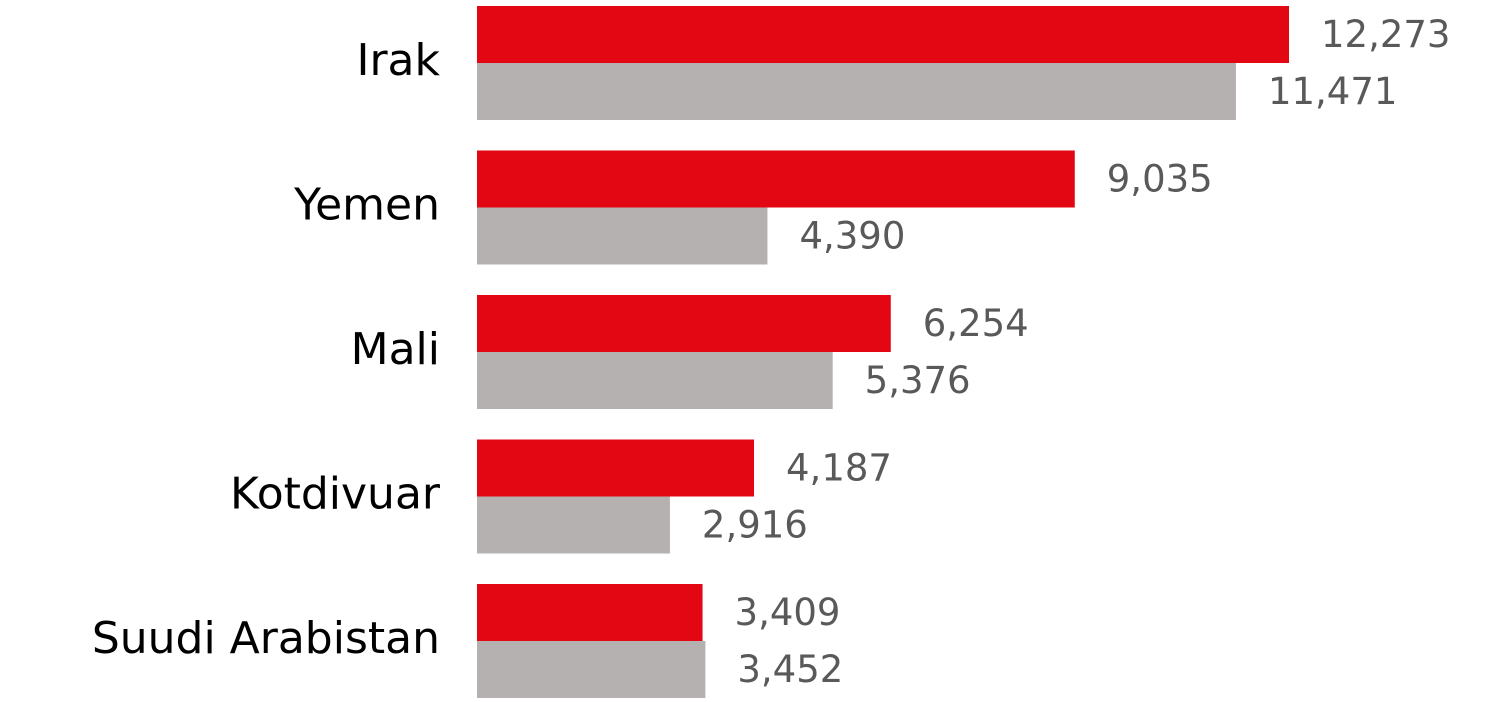  Describe the element at coordinates (335, 494) in the screenshot. I see `category-label: Kotdivuar` at that location.